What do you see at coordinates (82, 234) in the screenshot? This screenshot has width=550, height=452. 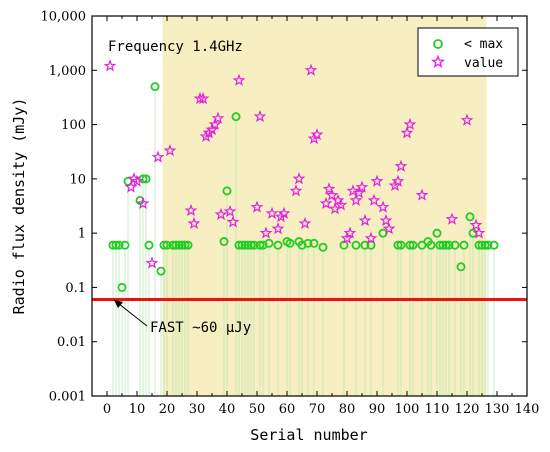 I see `y-tick-label: 1` at bounding box center [82, 234].